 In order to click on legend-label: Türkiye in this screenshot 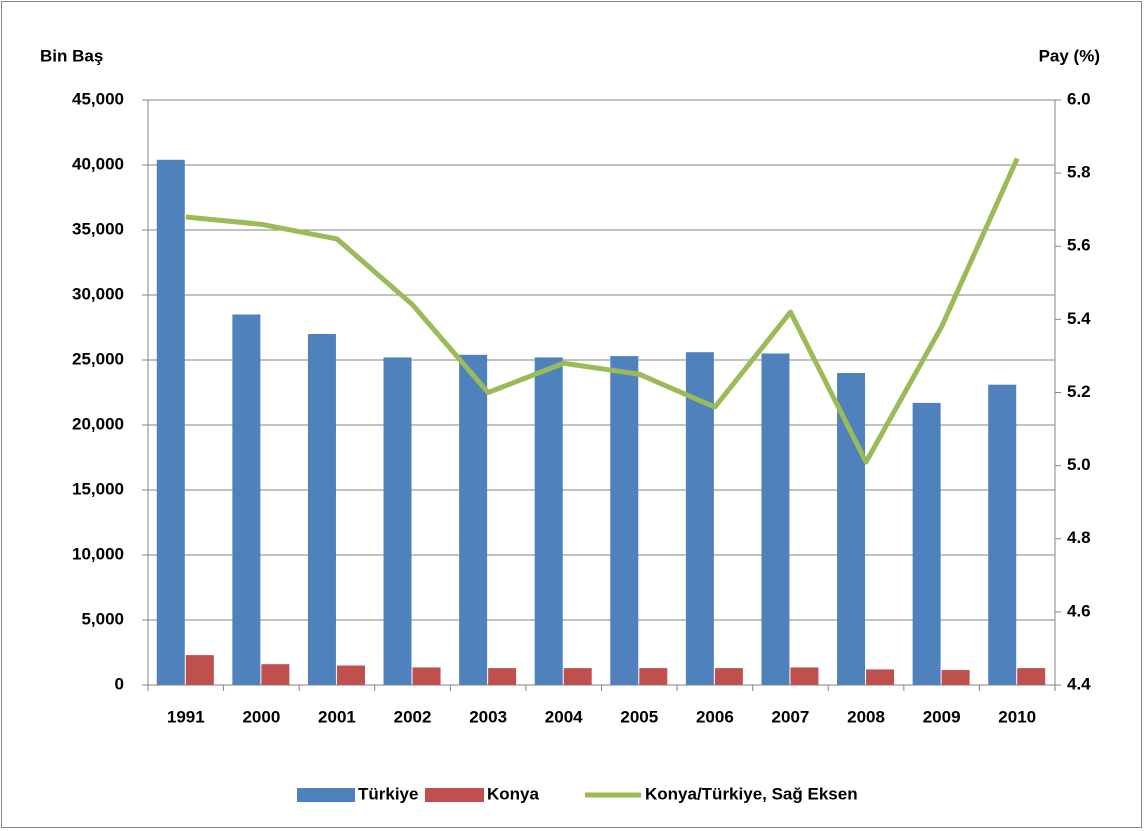, I will do `click(388, 793)`.